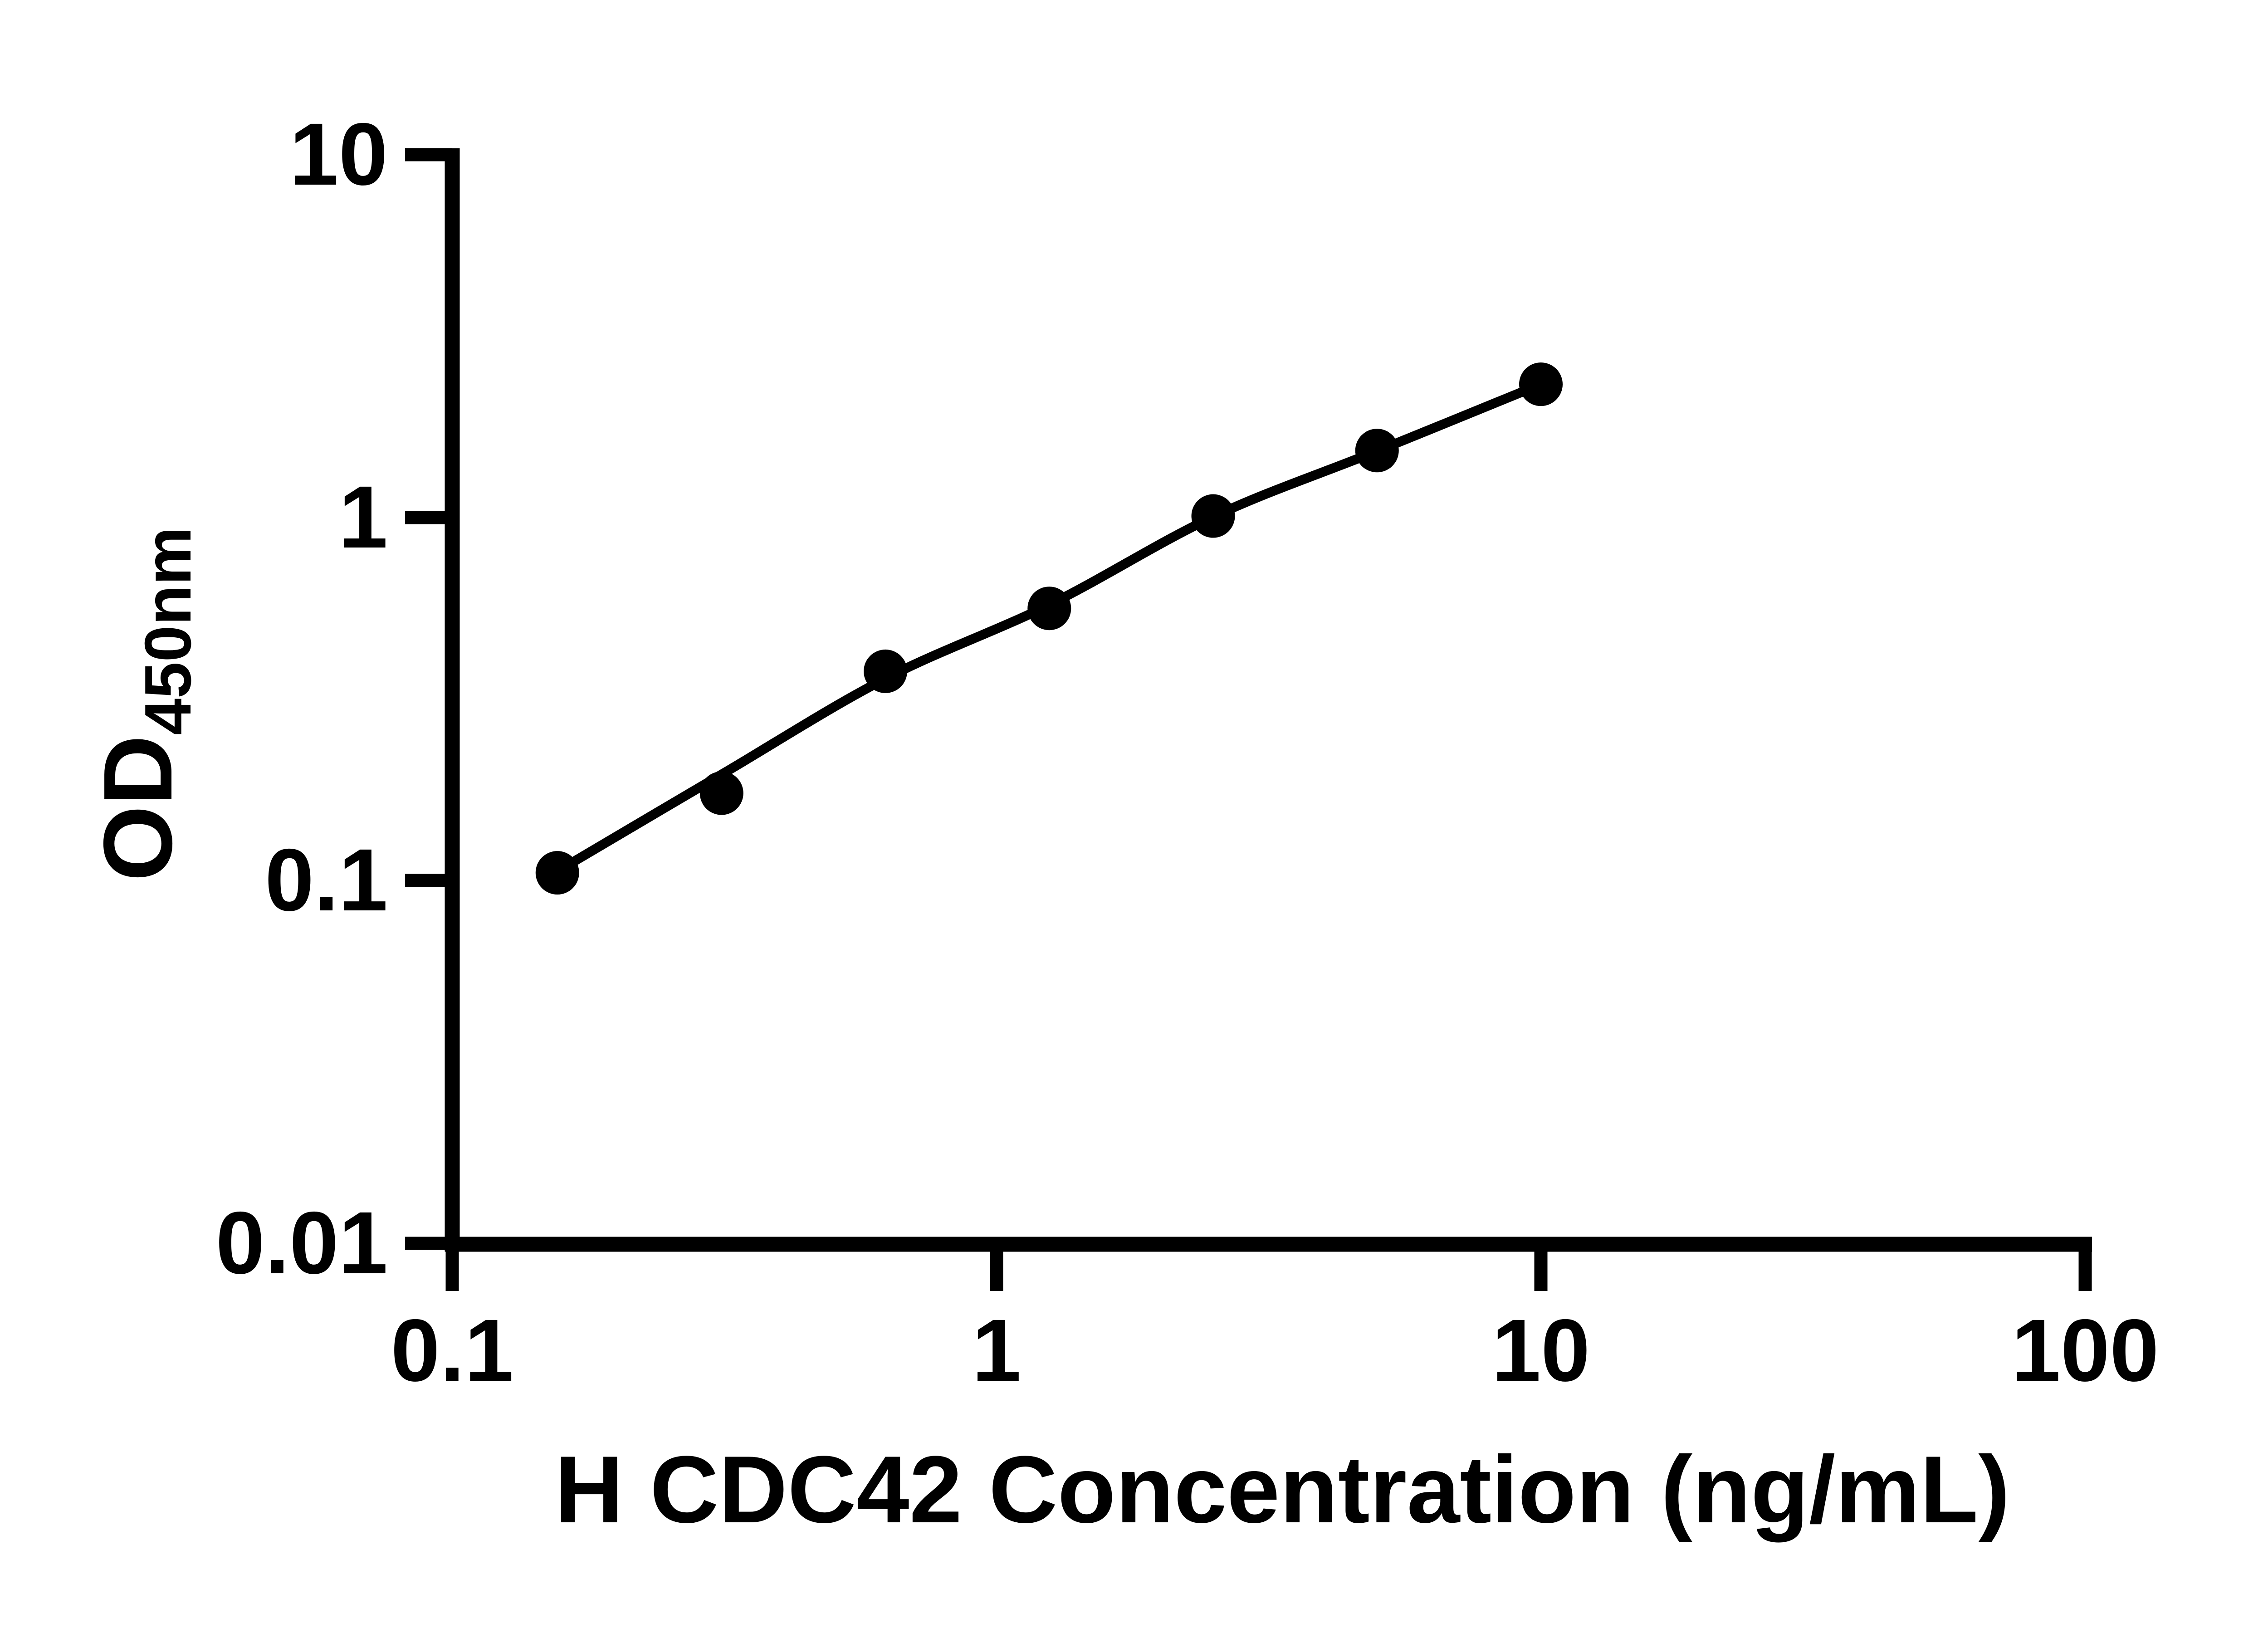 This screenshot has width=2268, height=1633. What do you see at coordinates (137, 808) in the screenshot?
I see `y-axis-title-main: OD` at bounding box center [137, 808].